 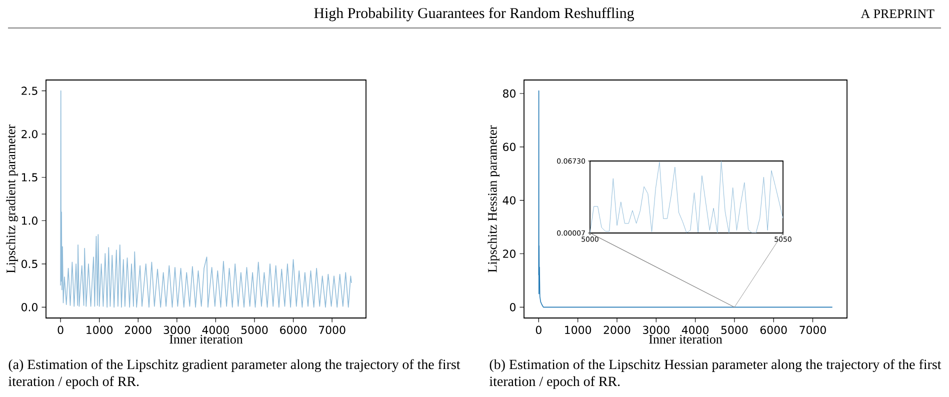 What do you see at coordinates (716, 374) in the screenshot?
I see `text: (b) Estimation of the Lipschitz Hessian parameter along the trajectory of the first iteration / epoch of RR.` at bounding box center [716, 374].